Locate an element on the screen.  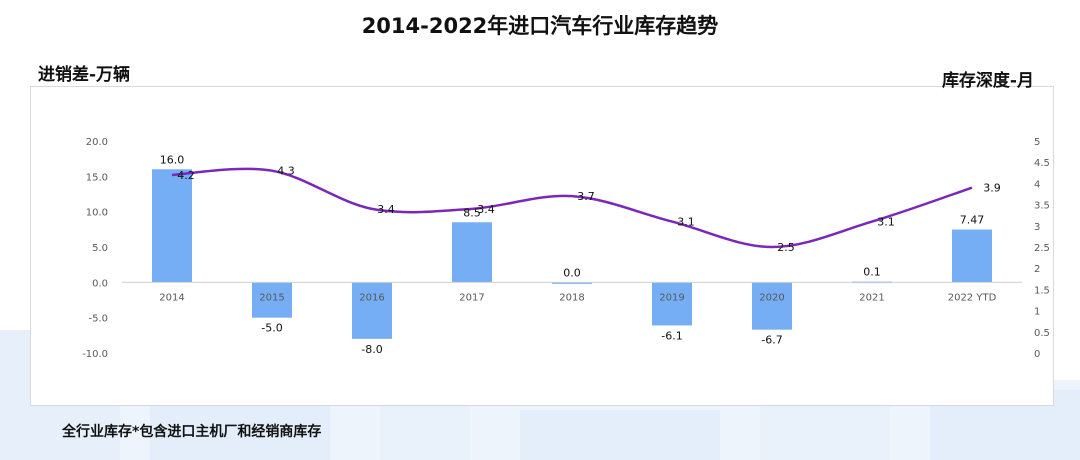
right-tick-label: 4.5 is located at coordinates (1042, 163).